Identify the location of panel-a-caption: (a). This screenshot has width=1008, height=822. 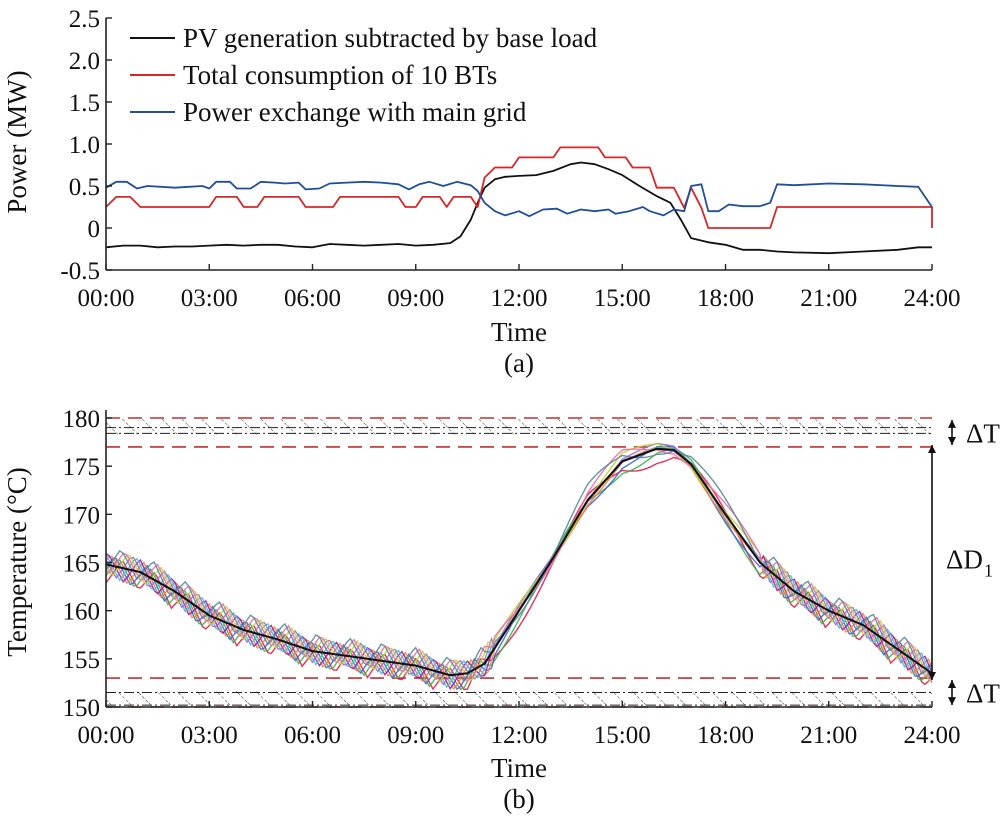
(519, 363).